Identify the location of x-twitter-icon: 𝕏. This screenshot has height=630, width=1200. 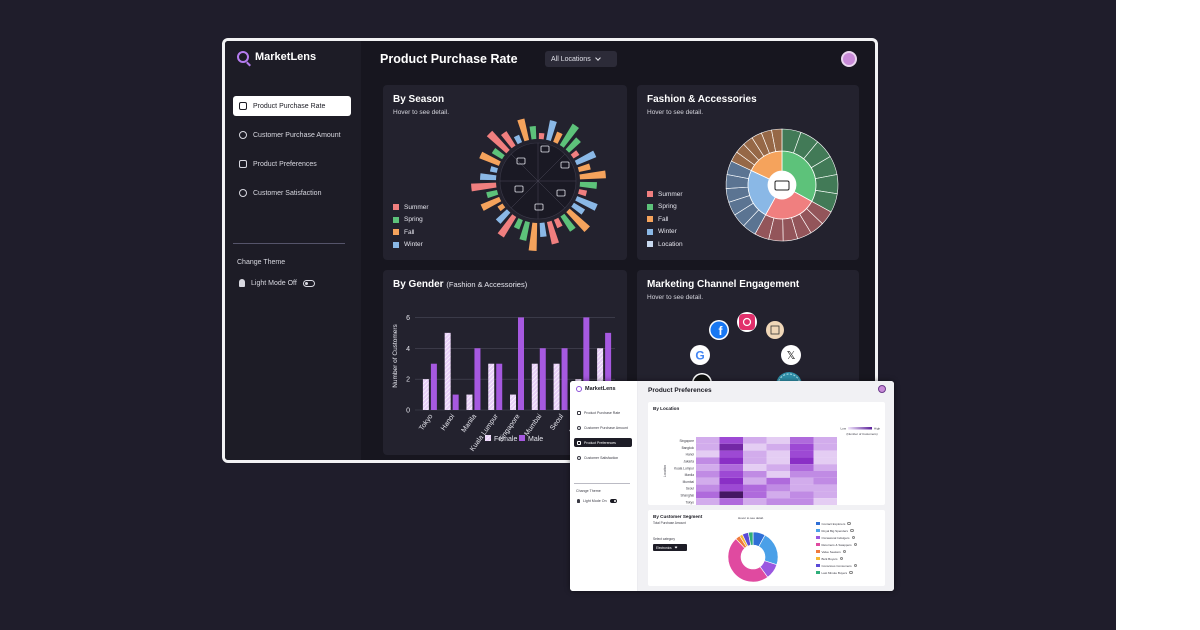
(791, 355).